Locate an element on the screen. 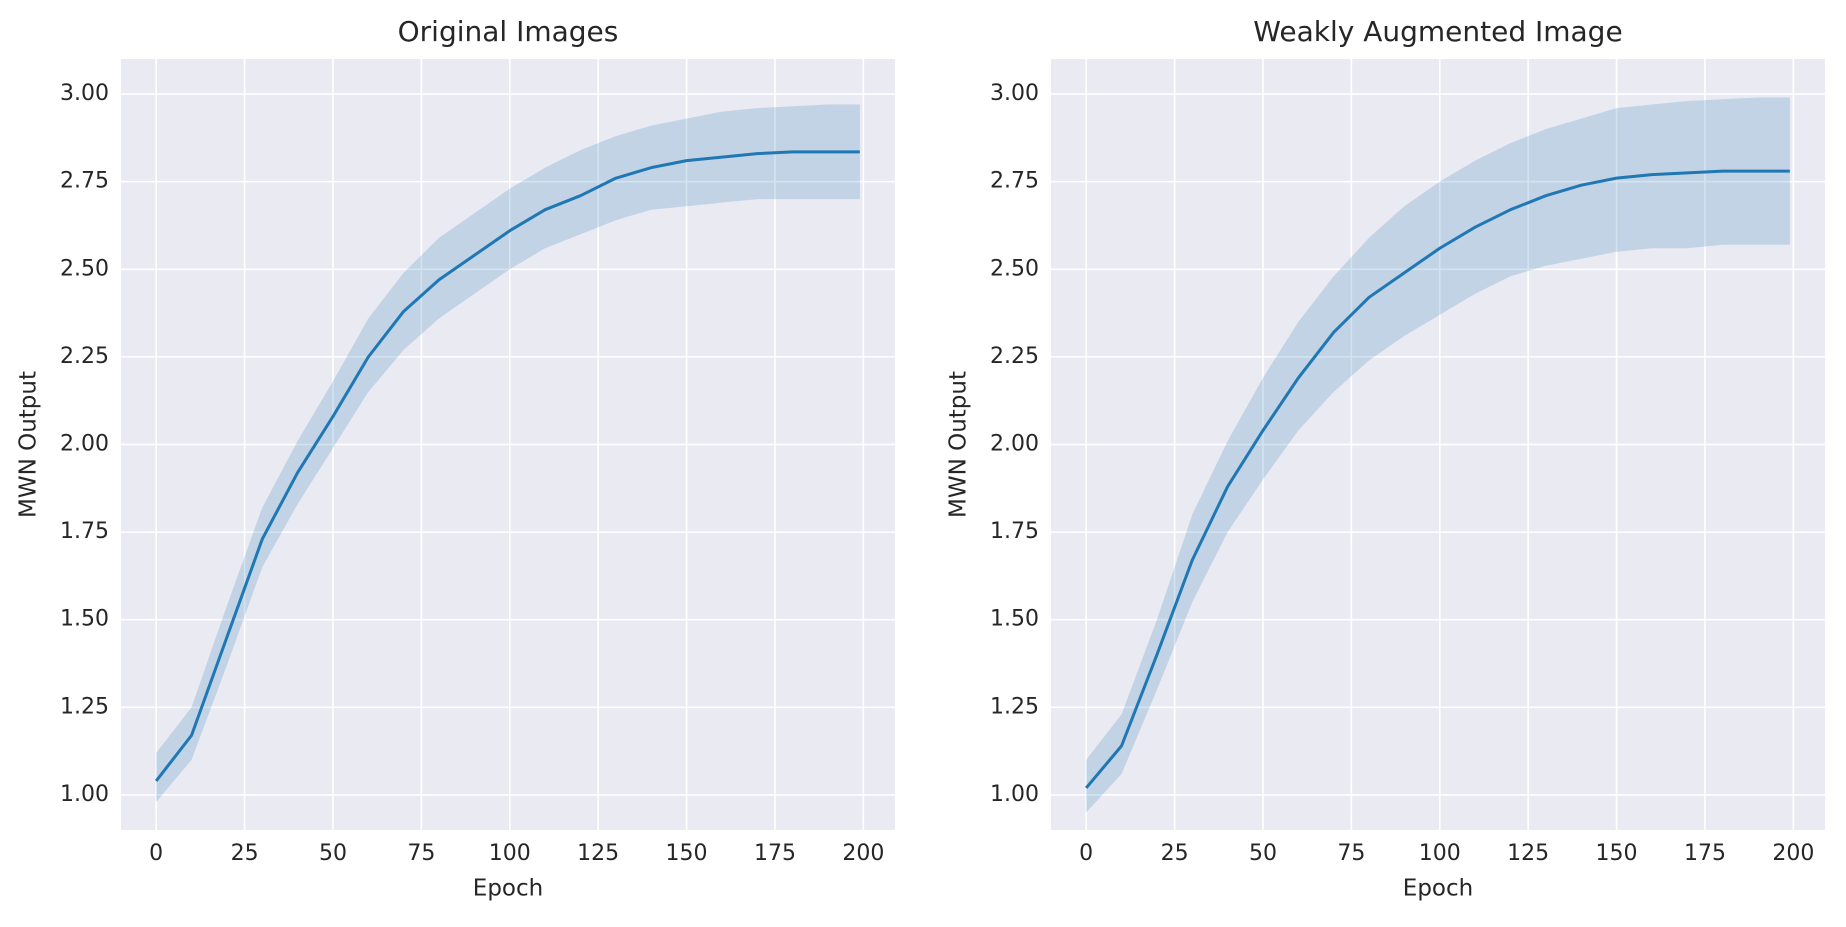 The height and width of the screenshot is (927, 1846). chart-title: Original Images is located at coordinates (508, 31).